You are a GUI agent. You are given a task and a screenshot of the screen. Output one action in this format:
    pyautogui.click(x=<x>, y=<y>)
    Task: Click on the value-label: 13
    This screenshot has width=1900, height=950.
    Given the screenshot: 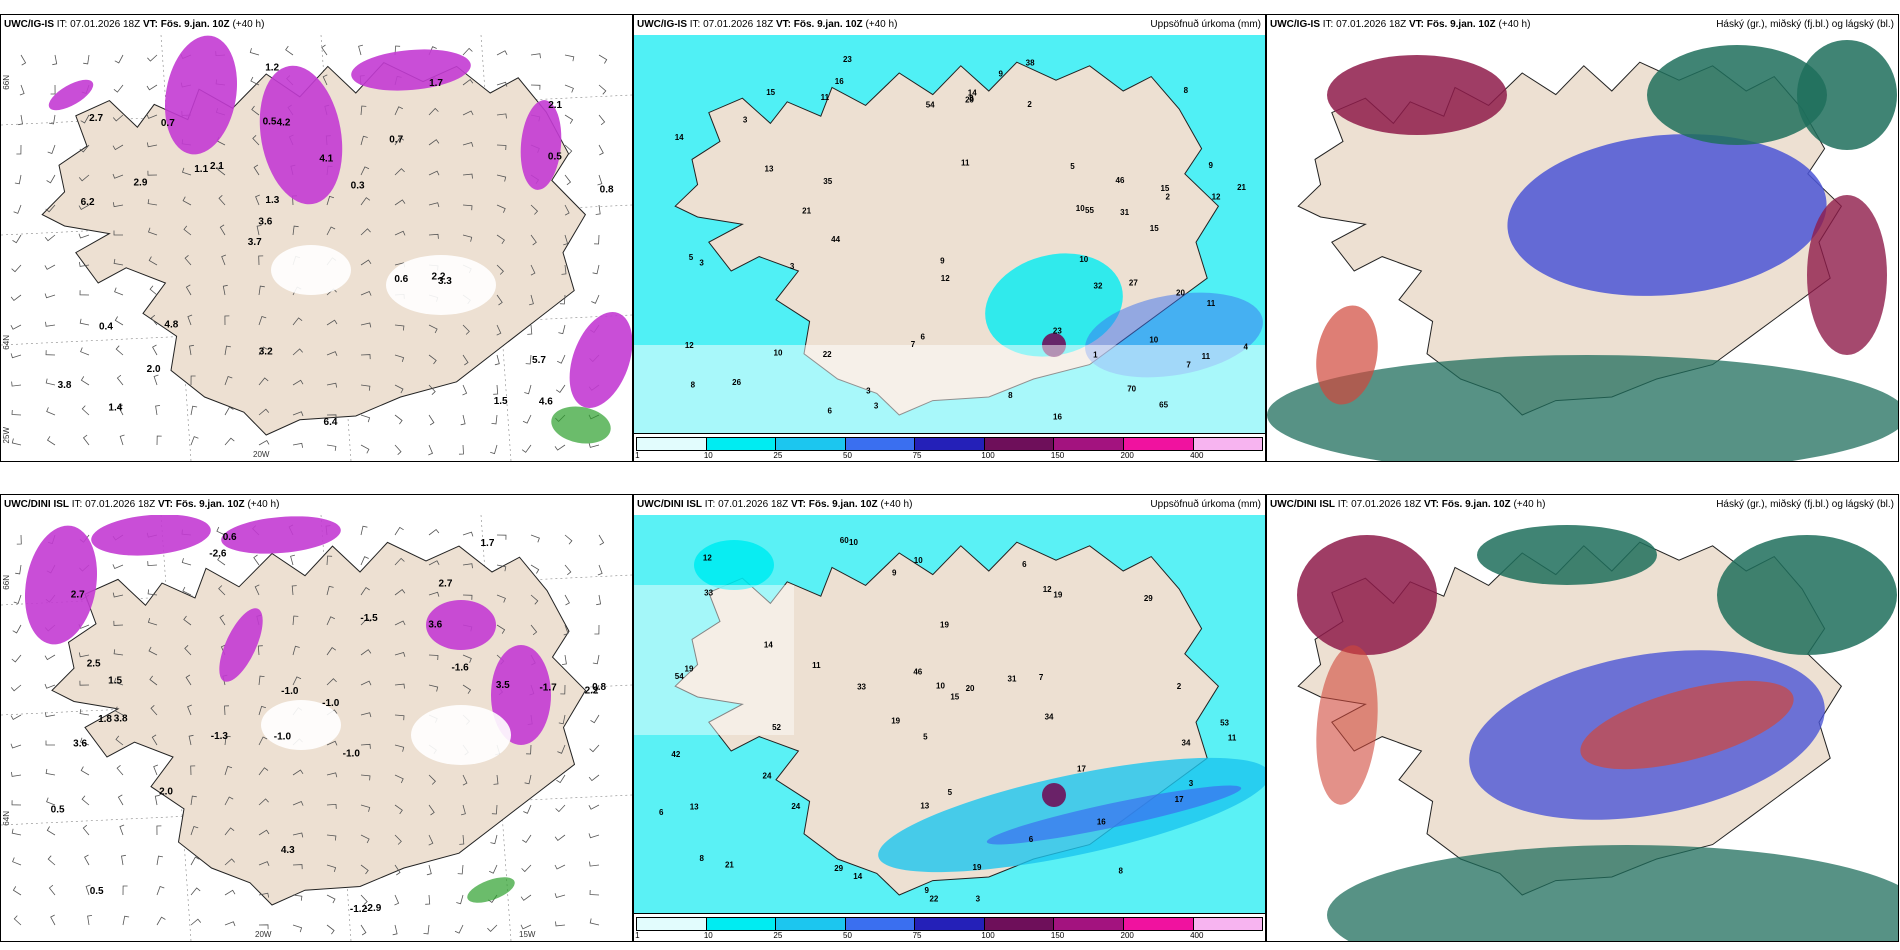 What is the action you would take?
    pyautogui.click(x=924, y=805)
    